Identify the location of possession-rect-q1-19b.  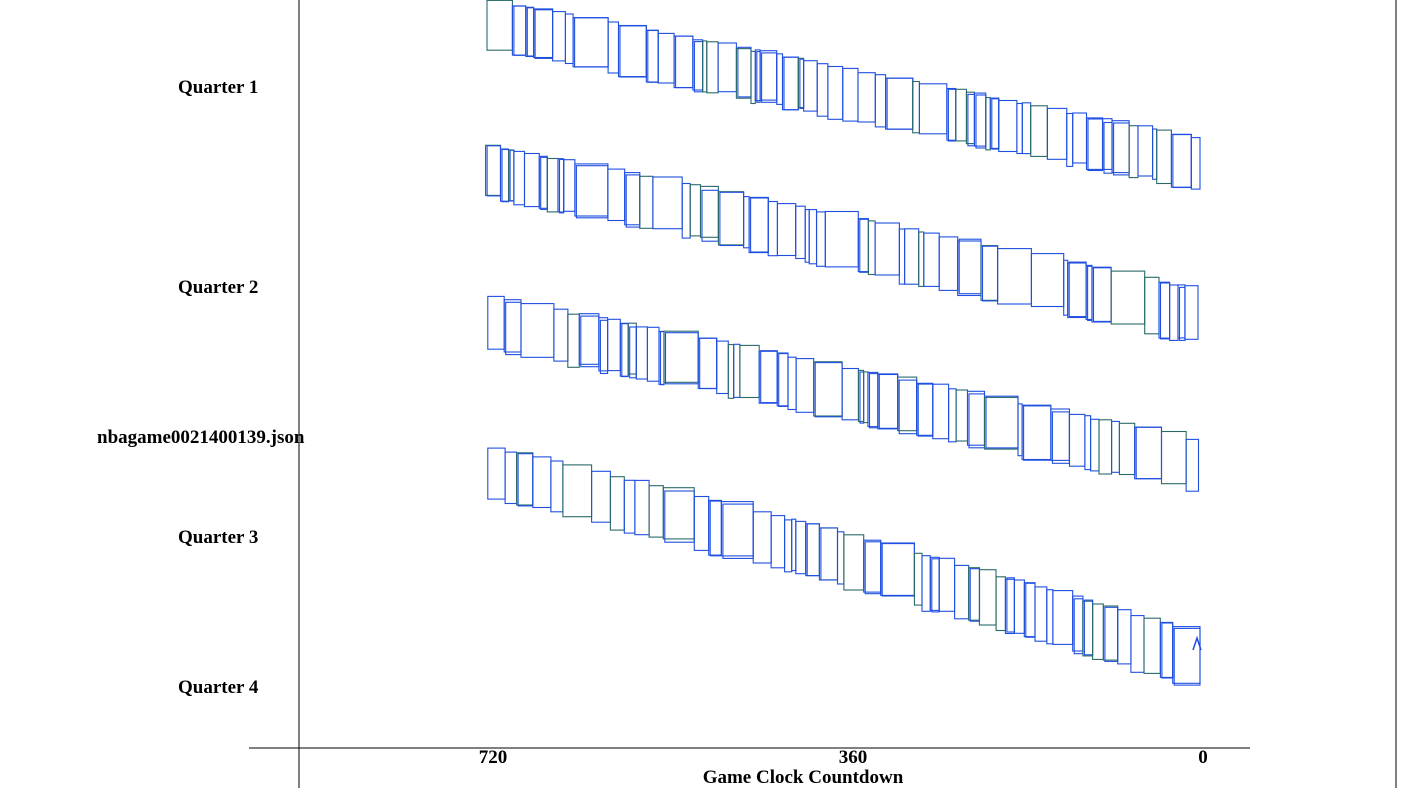
(769, 77).